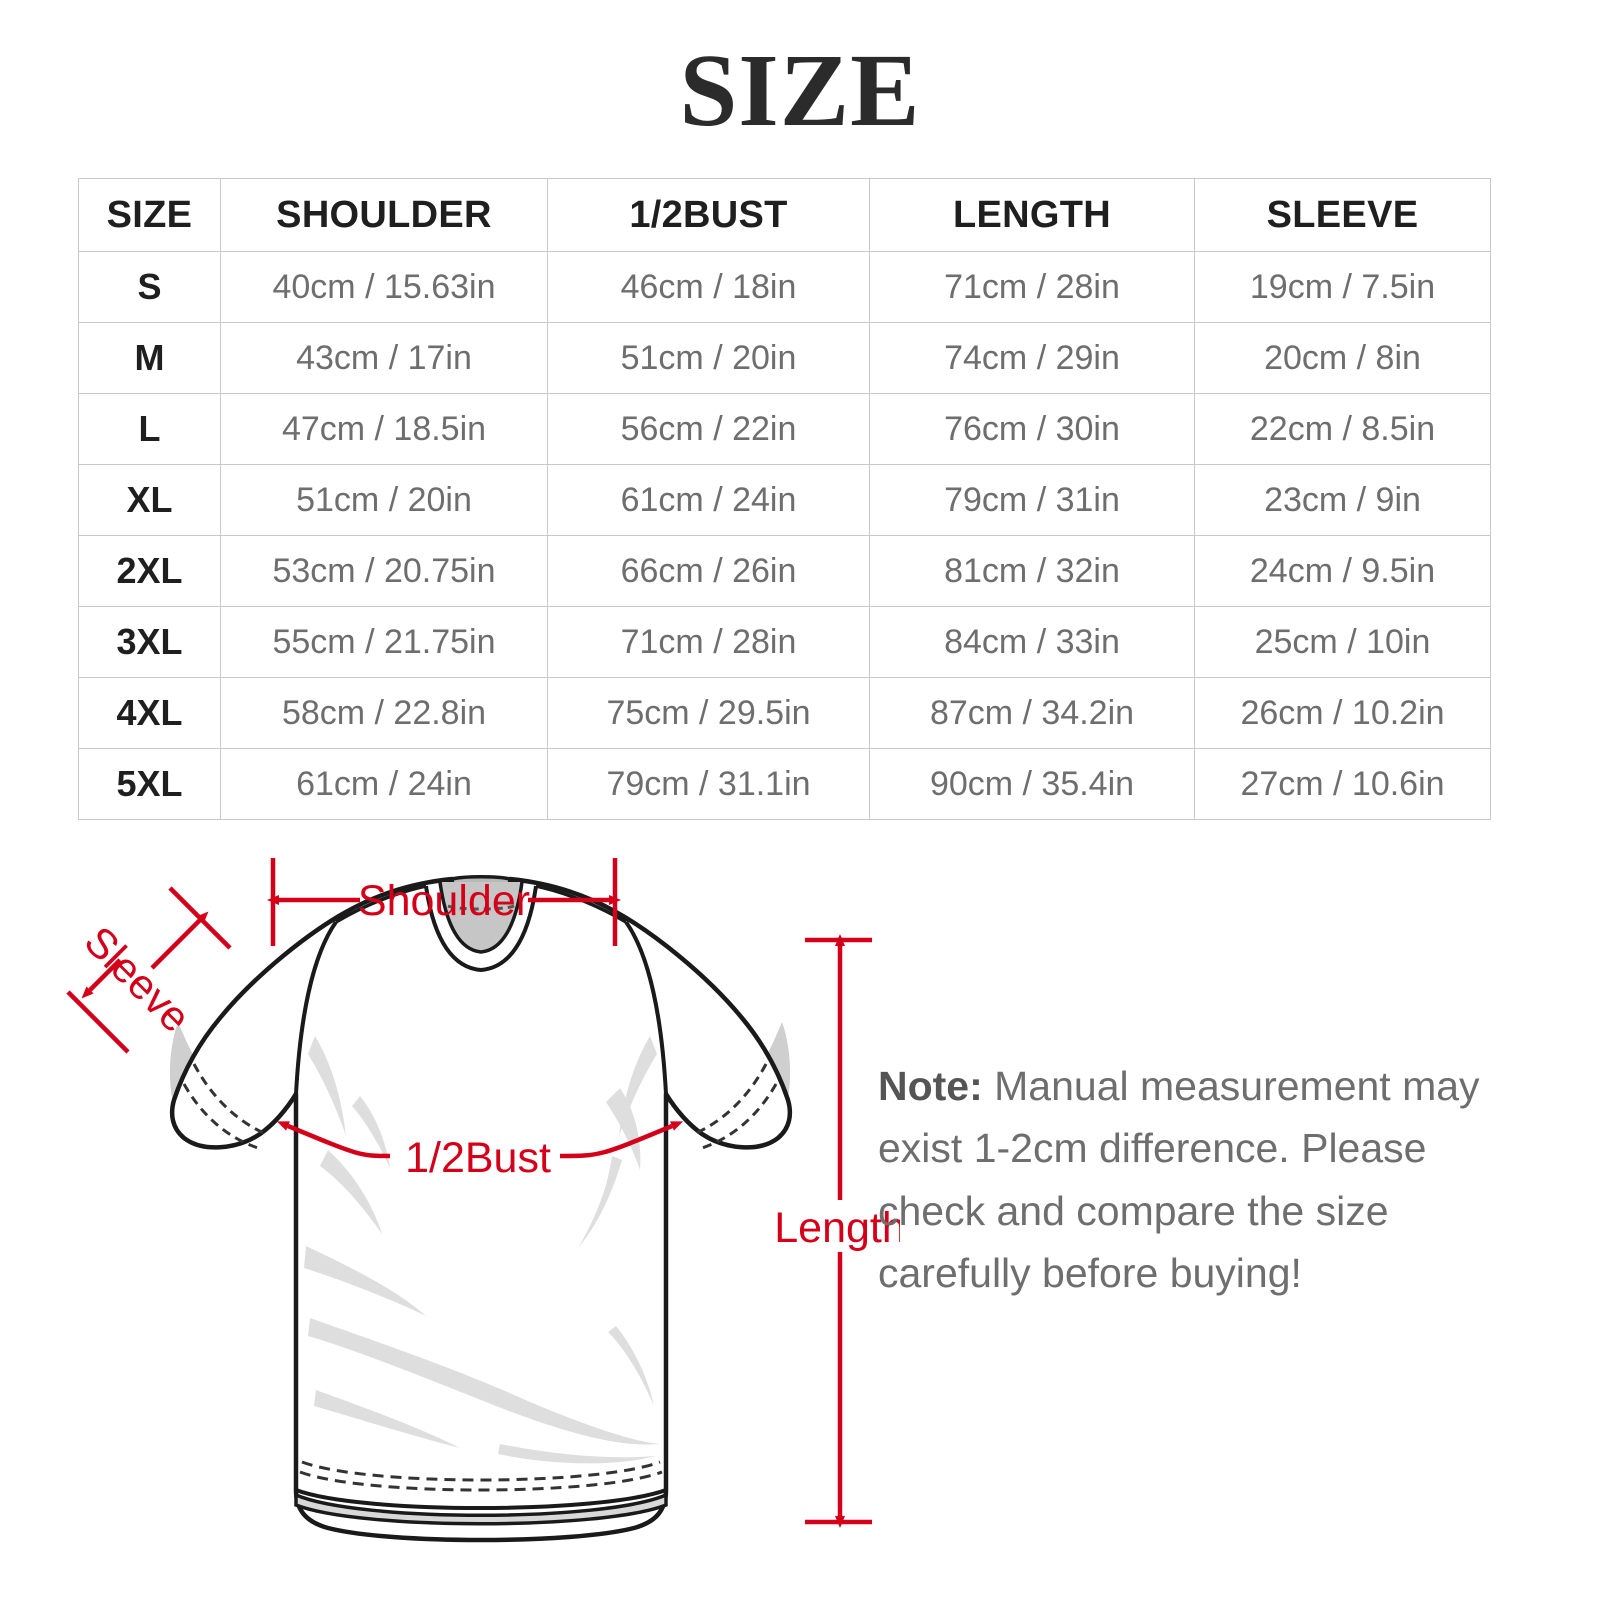  I want to click on cell-size: L, so click(149, 429).